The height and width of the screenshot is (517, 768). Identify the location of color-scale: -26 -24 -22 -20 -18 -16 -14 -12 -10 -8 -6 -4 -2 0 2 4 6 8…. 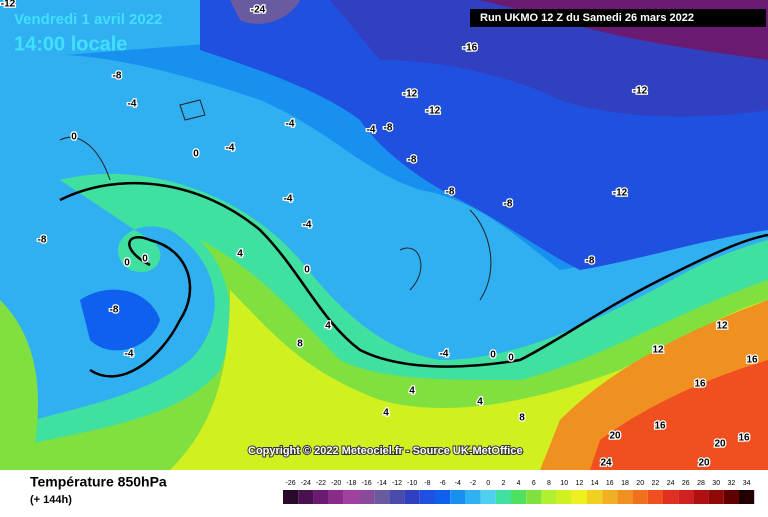
(519, 492).